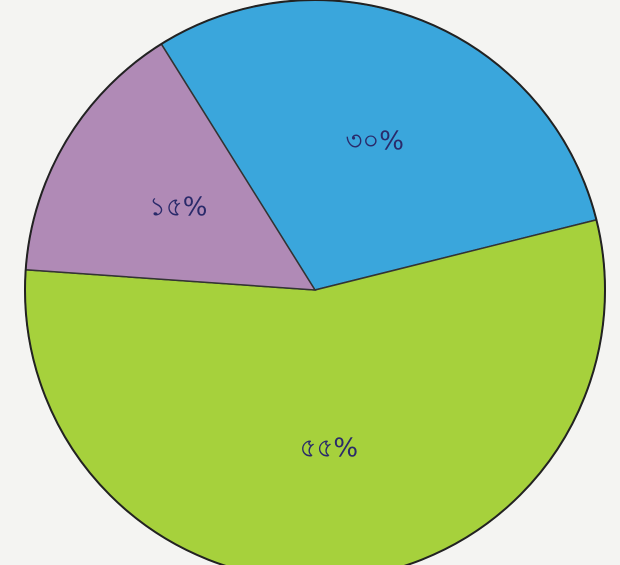 The image size is (620, 565). I want to click on slice-label: ১৫%, so click(178, 207).